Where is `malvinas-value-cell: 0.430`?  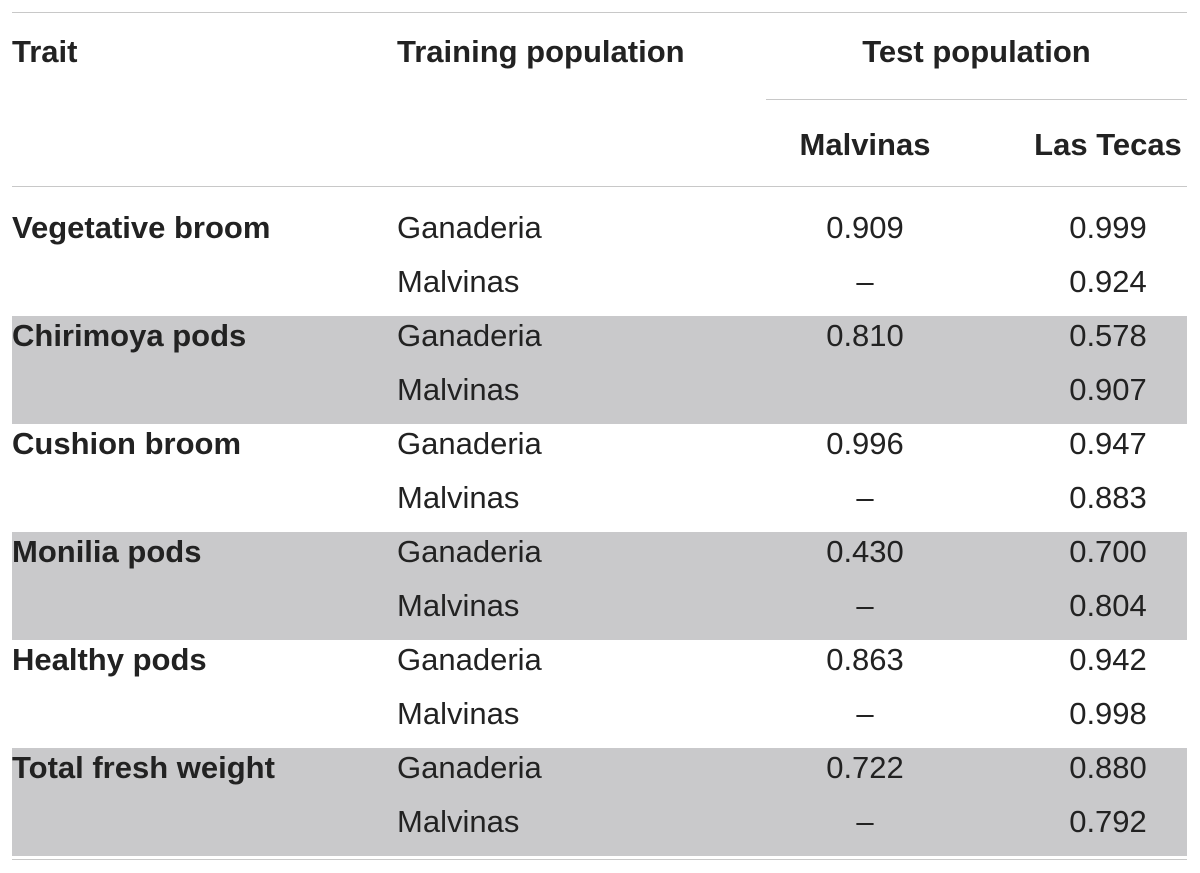
malvinas-value-cell: 0.430 is located at coordinates (865, 551).